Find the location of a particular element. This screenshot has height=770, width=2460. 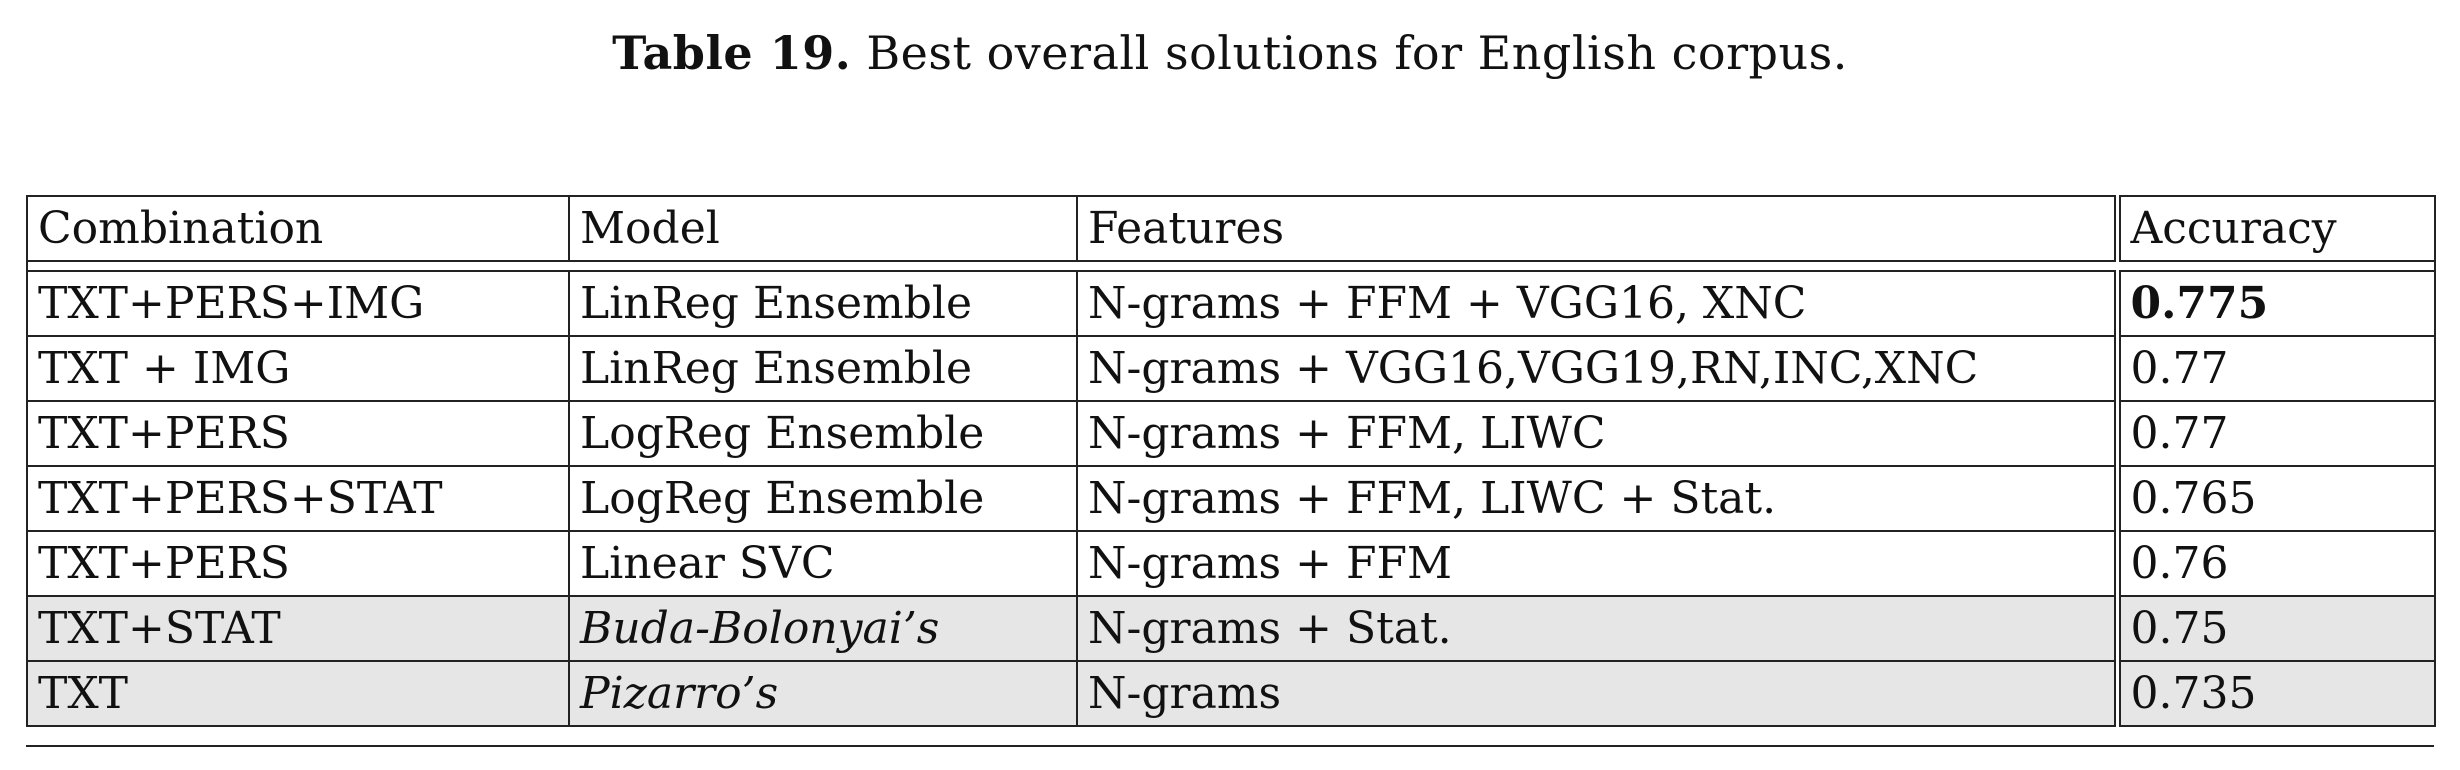

cell-model: Buda-Bolonyai’s is located at coordinates (823, 628).